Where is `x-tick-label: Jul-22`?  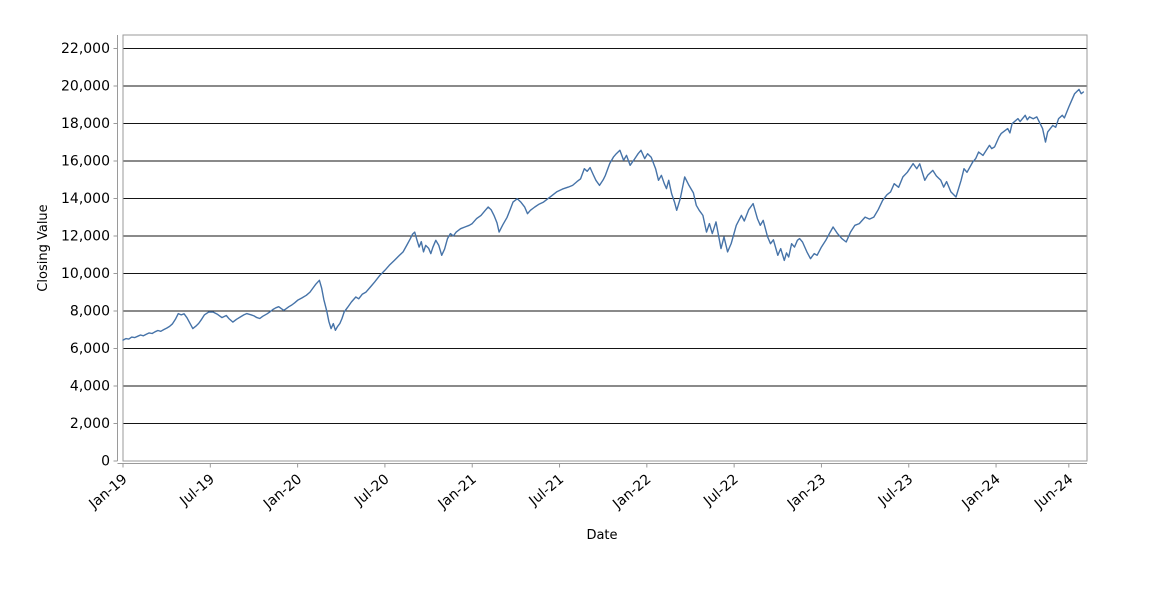 x-tick-label: Jul-22 is located at coordinates (721, 490).